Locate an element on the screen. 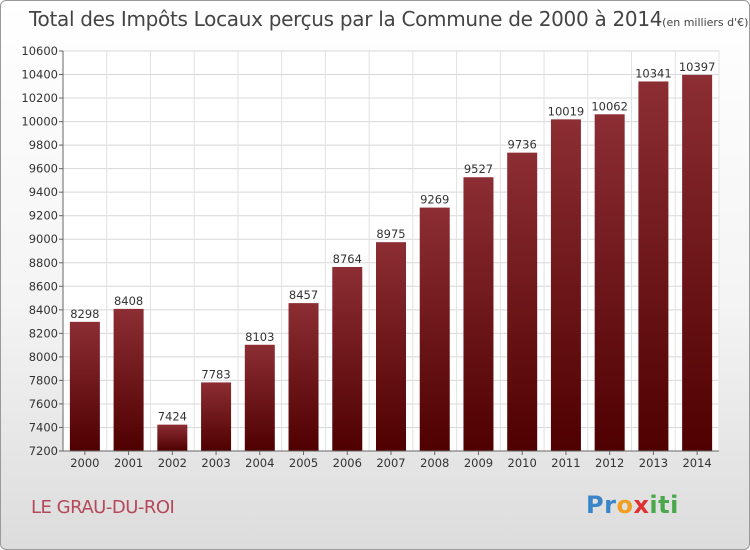  logo-letter: r is located at coordinates (610, 505).